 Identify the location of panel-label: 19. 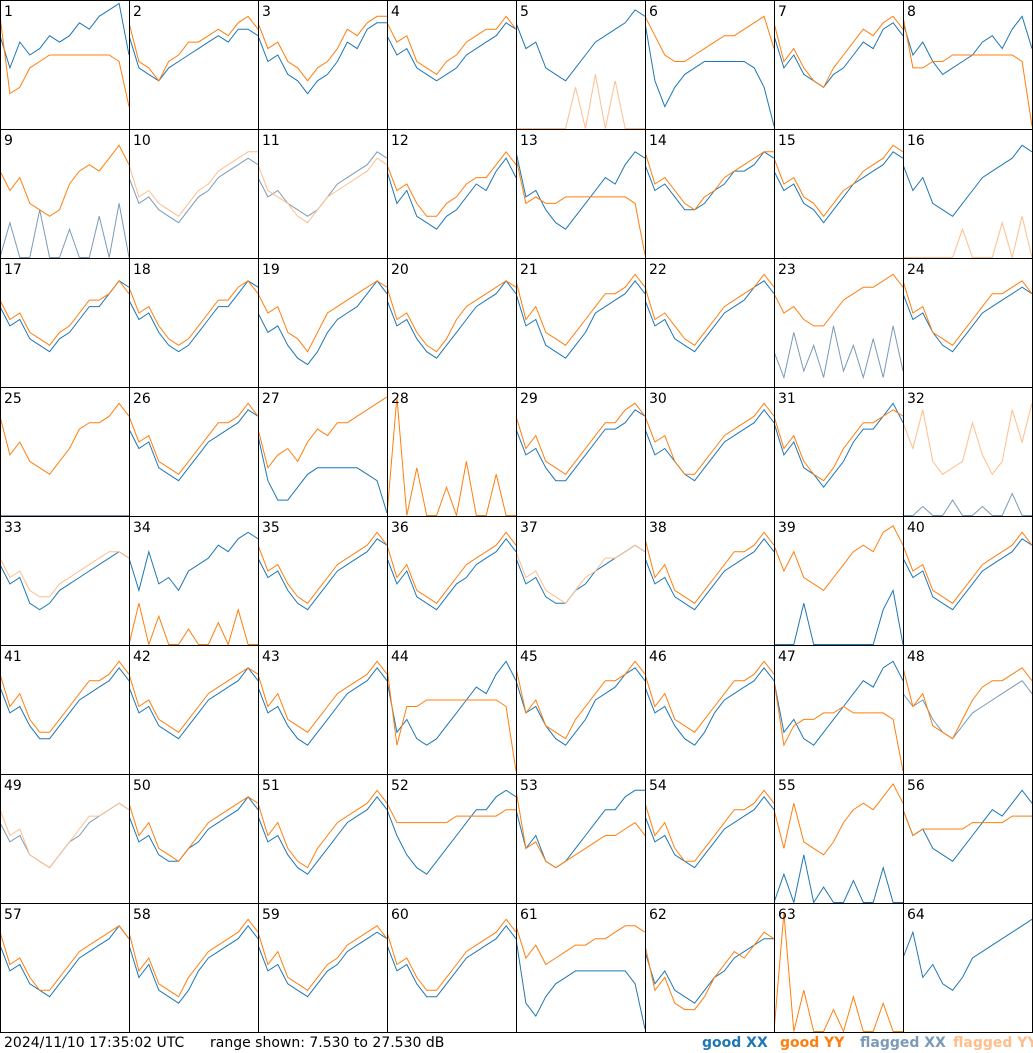
(271, 270).